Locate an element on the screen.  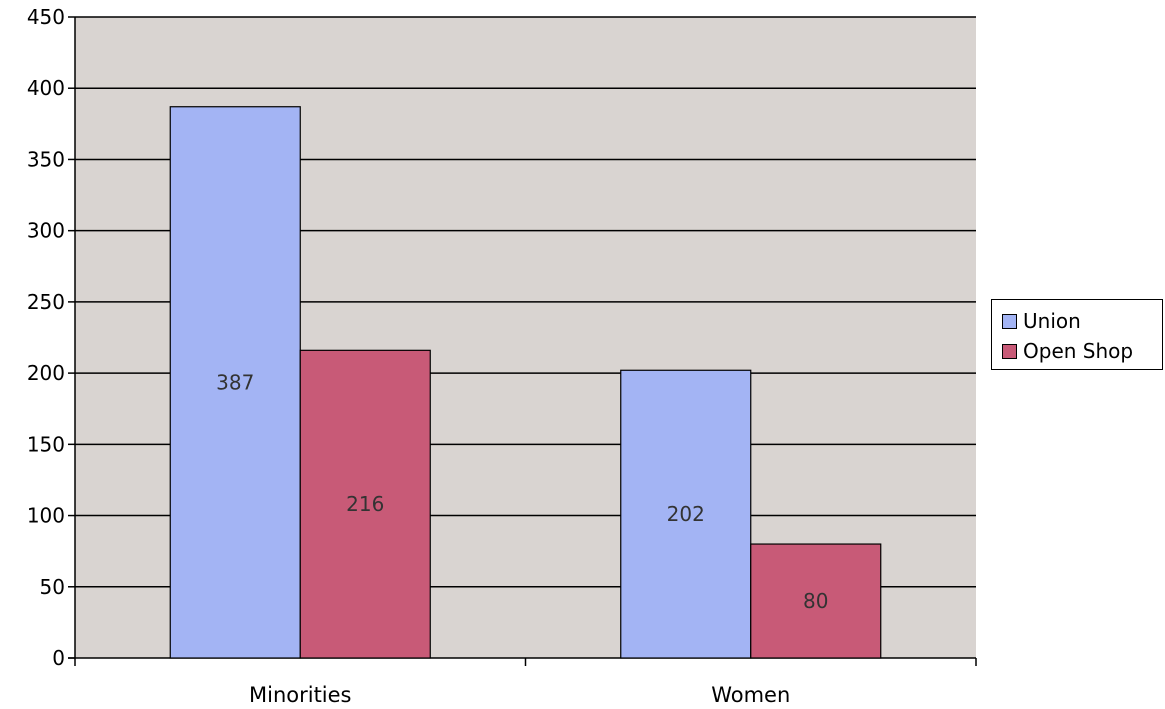
legend-swatch-union is located at coordinates (1009, 321).